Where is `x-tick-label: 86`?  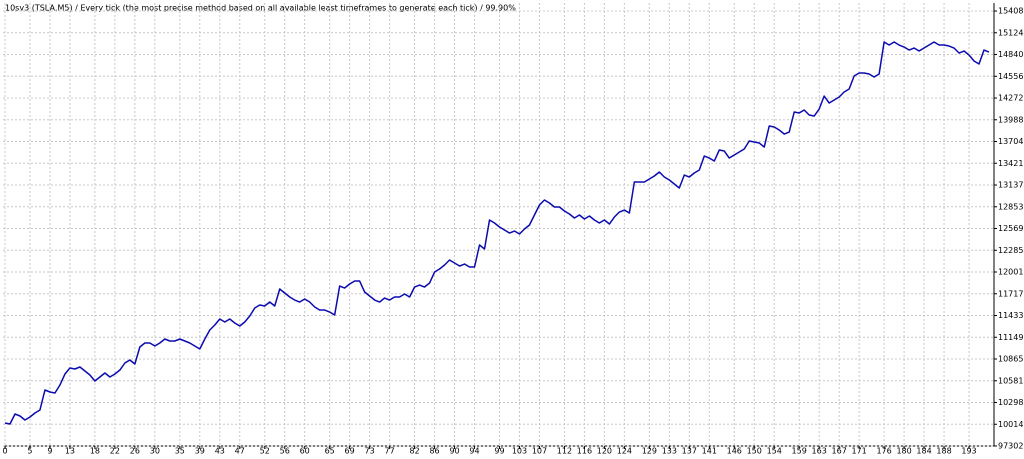
x-tick-label: 86 is located at coordinates (434, 451).